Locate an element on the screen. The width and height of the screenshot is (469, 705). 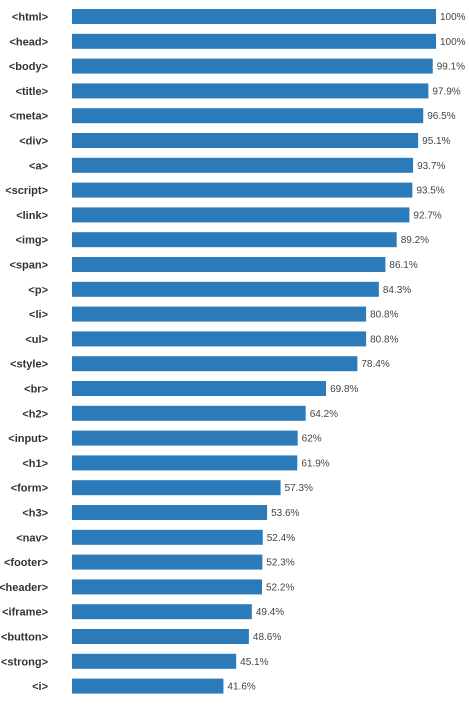
value-label: 62% is located at coordinates (312, 439).